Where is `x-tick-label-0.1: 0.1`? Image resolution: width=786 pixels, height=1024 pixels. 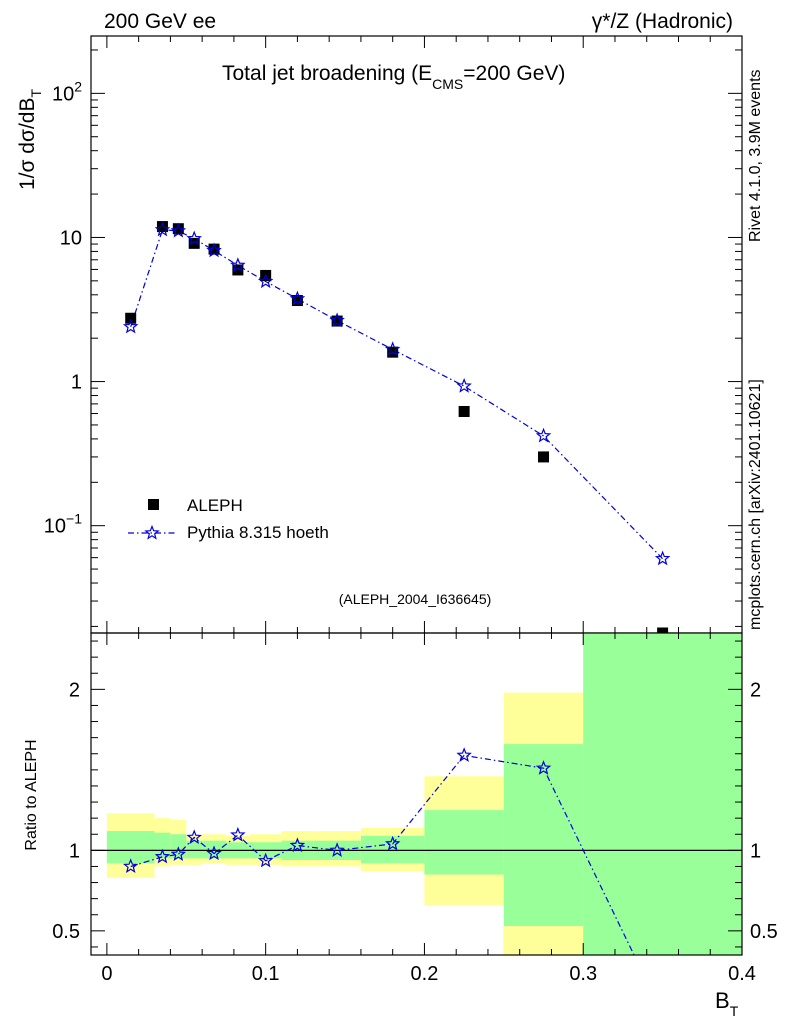 x-tick-label-0.1: 0.1 is located at coordinates (266, 974).